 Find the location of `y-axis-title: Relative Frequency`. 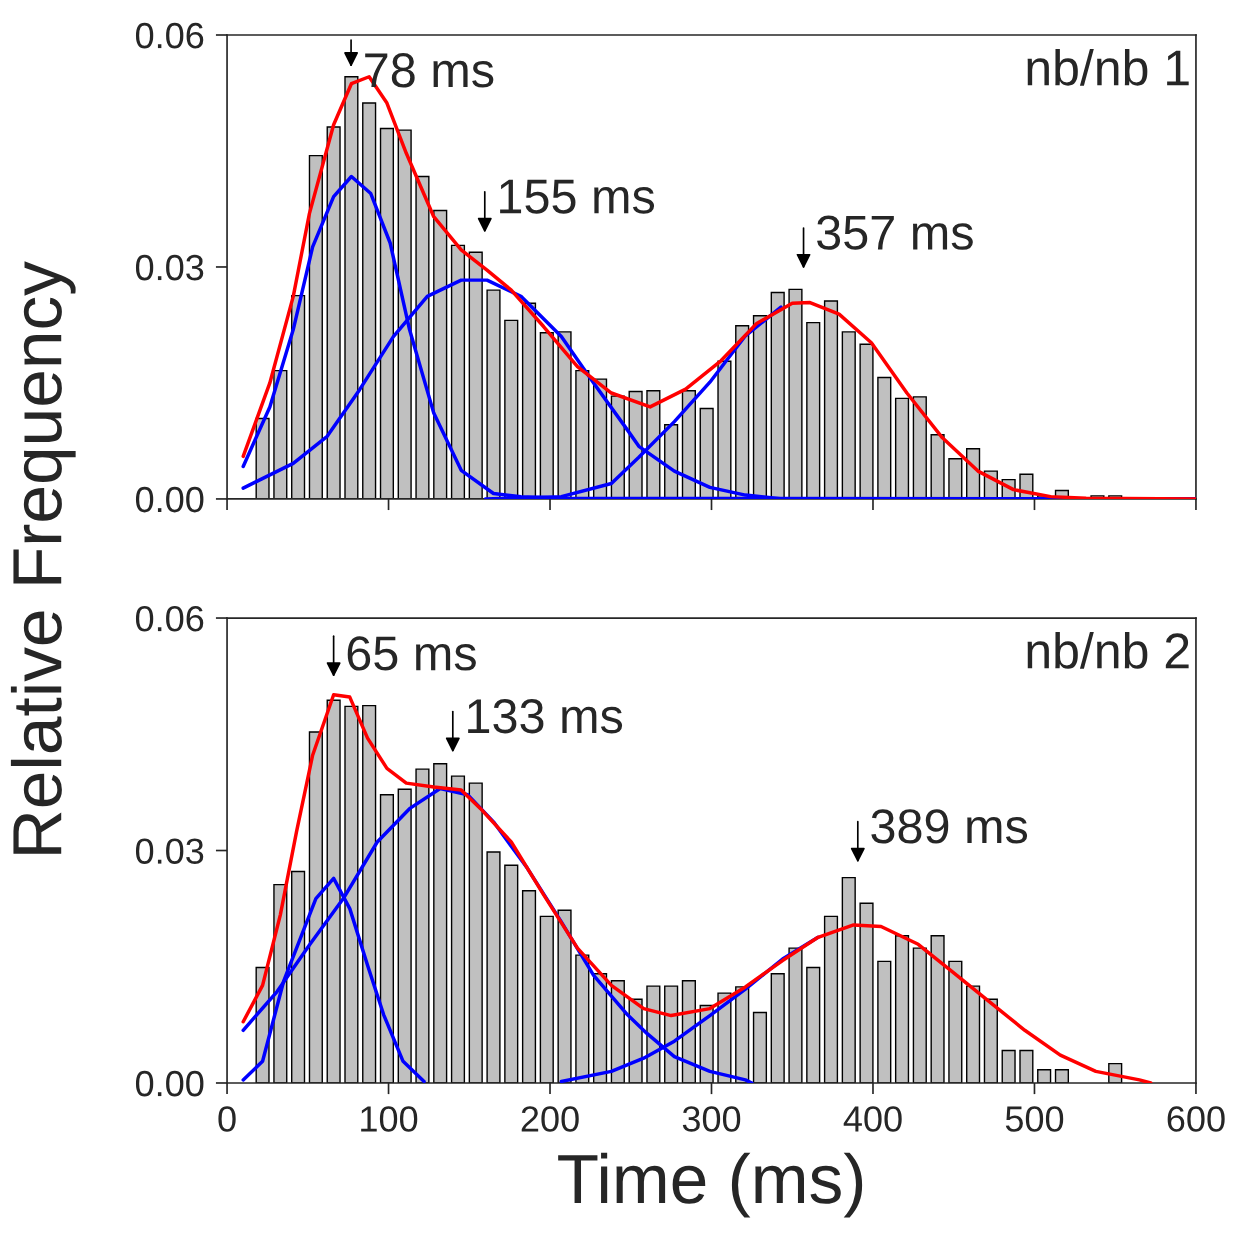

y-axis-title: Relative Frequency is located at coordinates (43, 557).